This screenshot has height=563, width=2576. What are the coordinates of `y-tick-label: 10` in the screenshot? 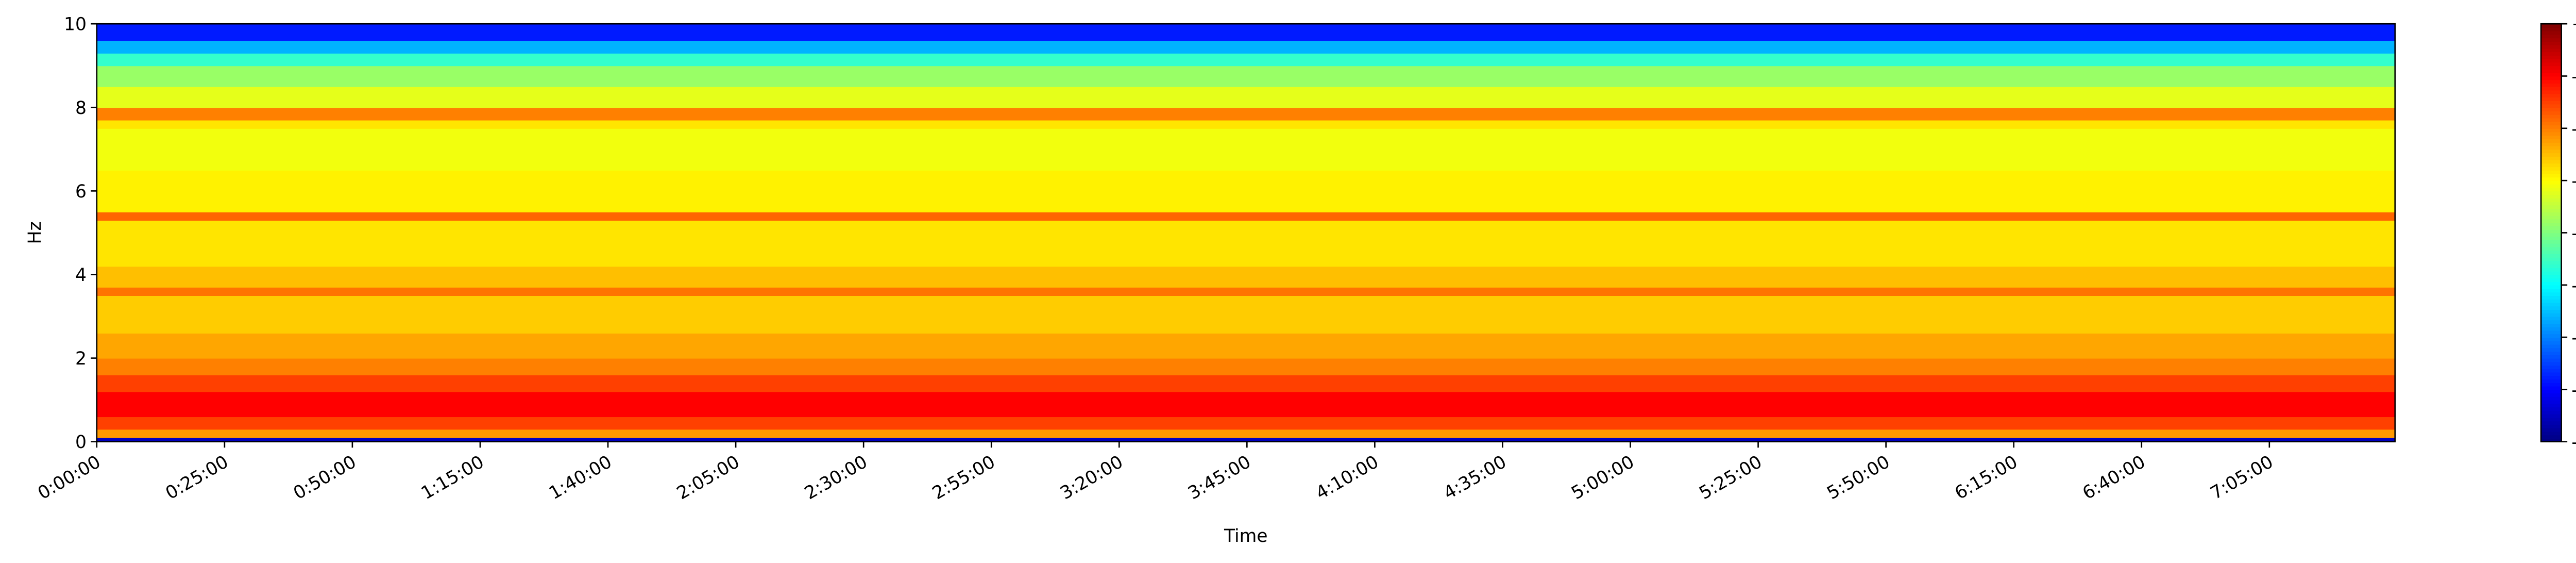 It's located at (75, 24).